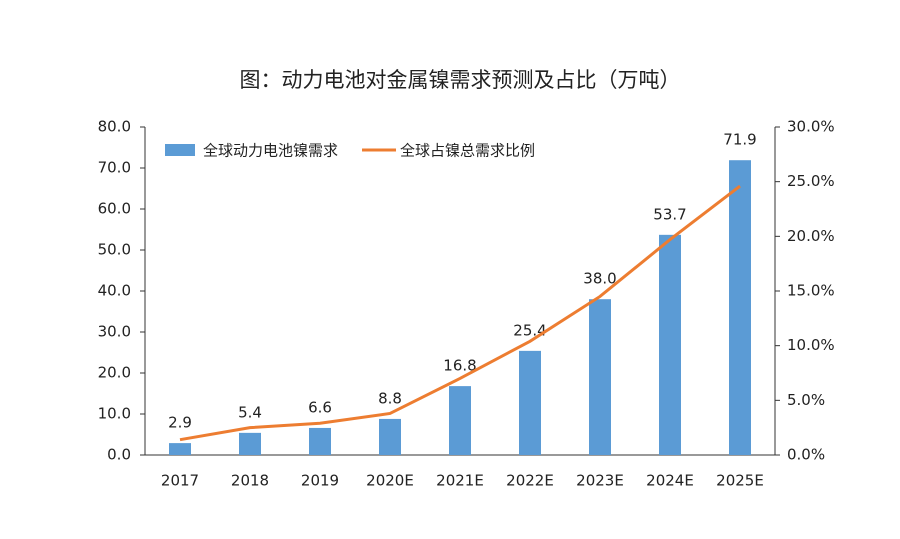 This screenshot has width=900, height=539. I want to click on y-tick-label: 80.0, so click(114, 127).